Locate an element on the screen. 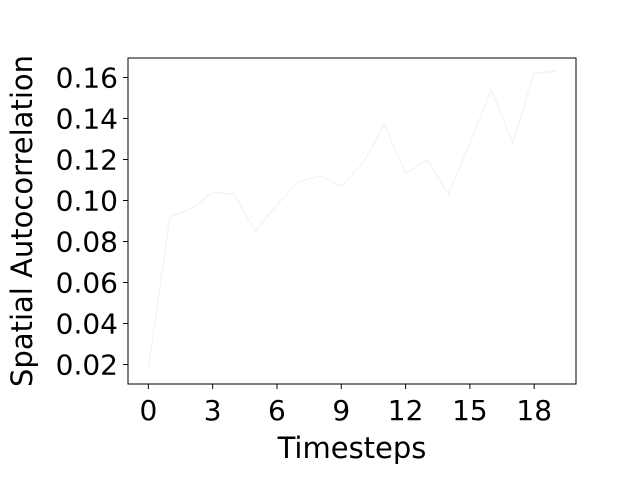 Image resolution: width=640 pixels, height=480 pixels. y-tick-label: 0.16 is located at coordinates (87, 77).